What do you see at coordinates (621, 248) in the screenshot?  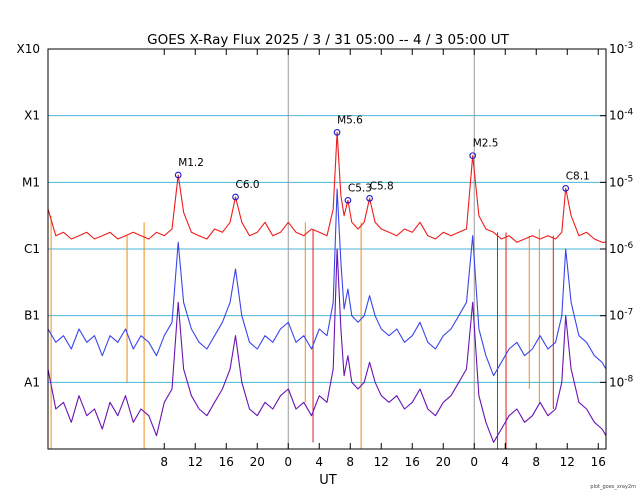 I see `right-tick-label: 10⁻⁶` at bounding box center [621, 248].